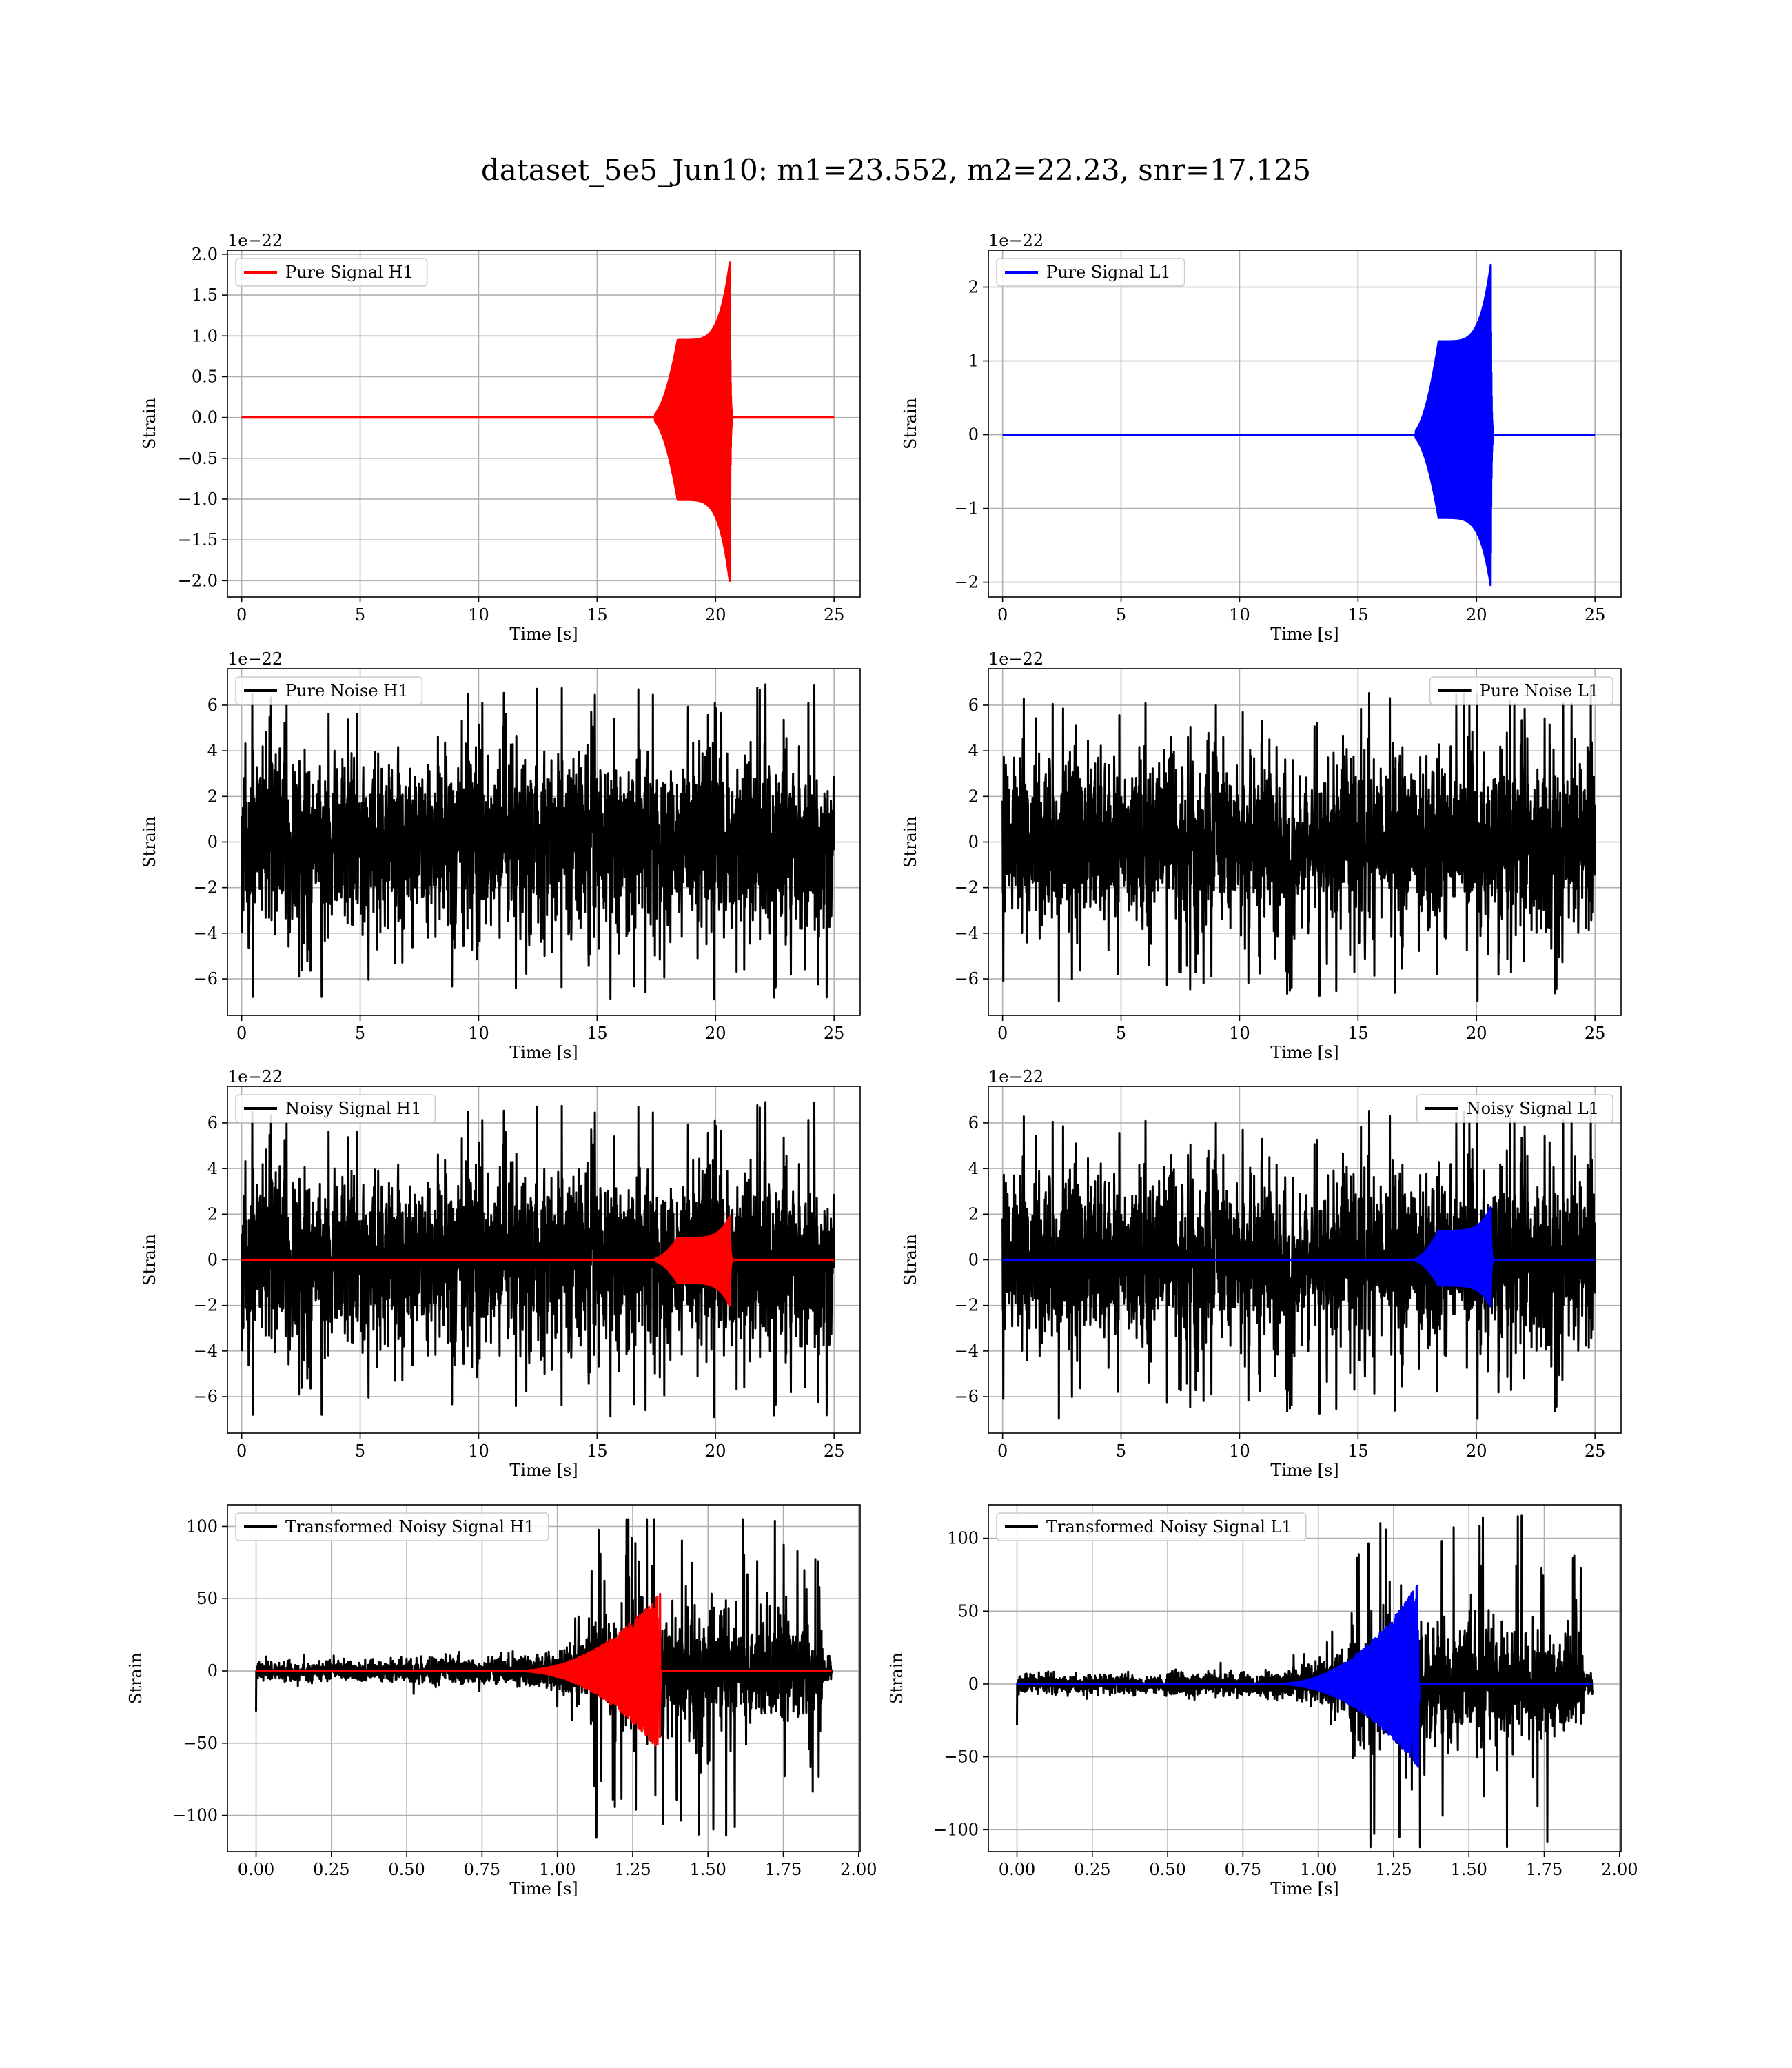 The image size is (1792, 2068). I want to click on legend-entry: Noisy Signal L1, so click(1533, 1108).